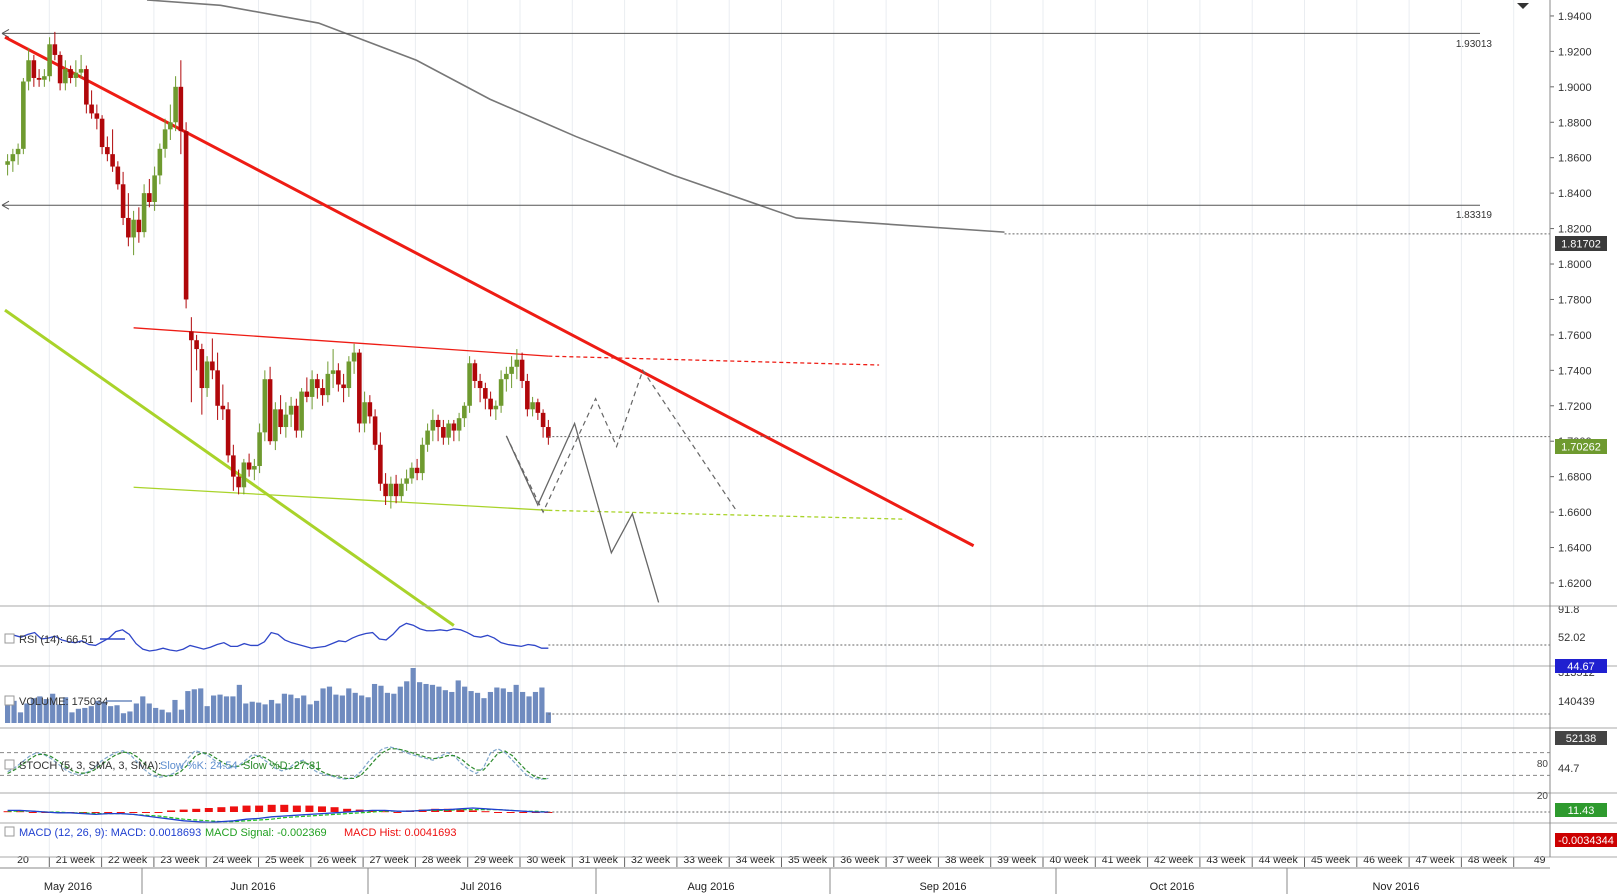  Describe the element at coordinates (1383, 860) in the screenshot. I see `week-label: 46 week` at that location.